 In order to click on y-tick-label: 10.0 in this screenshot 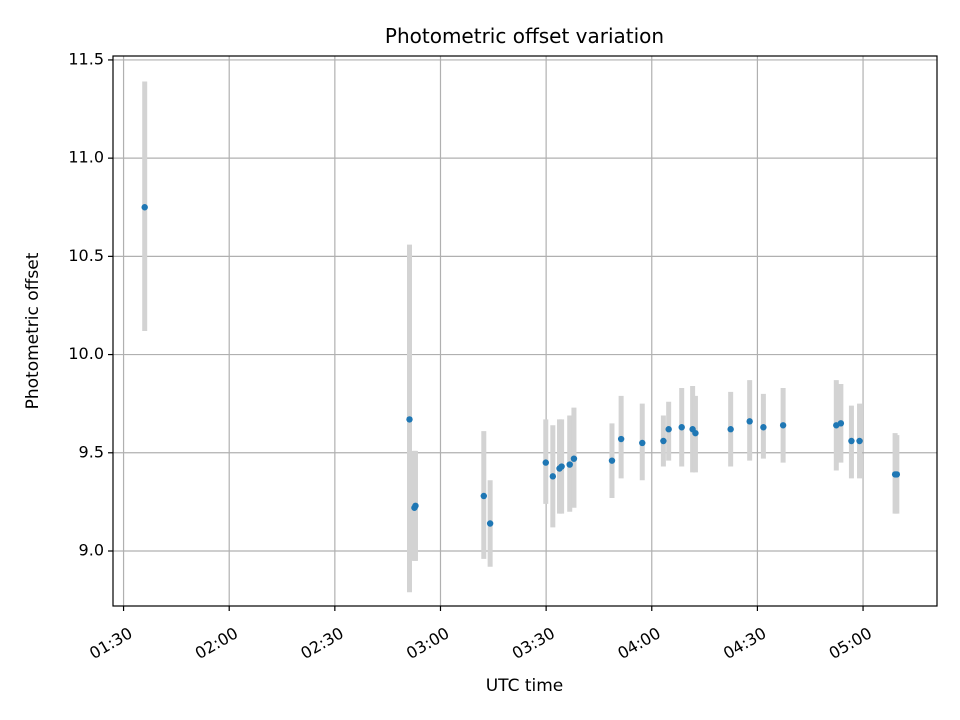, I will do `click(86, 353)`.